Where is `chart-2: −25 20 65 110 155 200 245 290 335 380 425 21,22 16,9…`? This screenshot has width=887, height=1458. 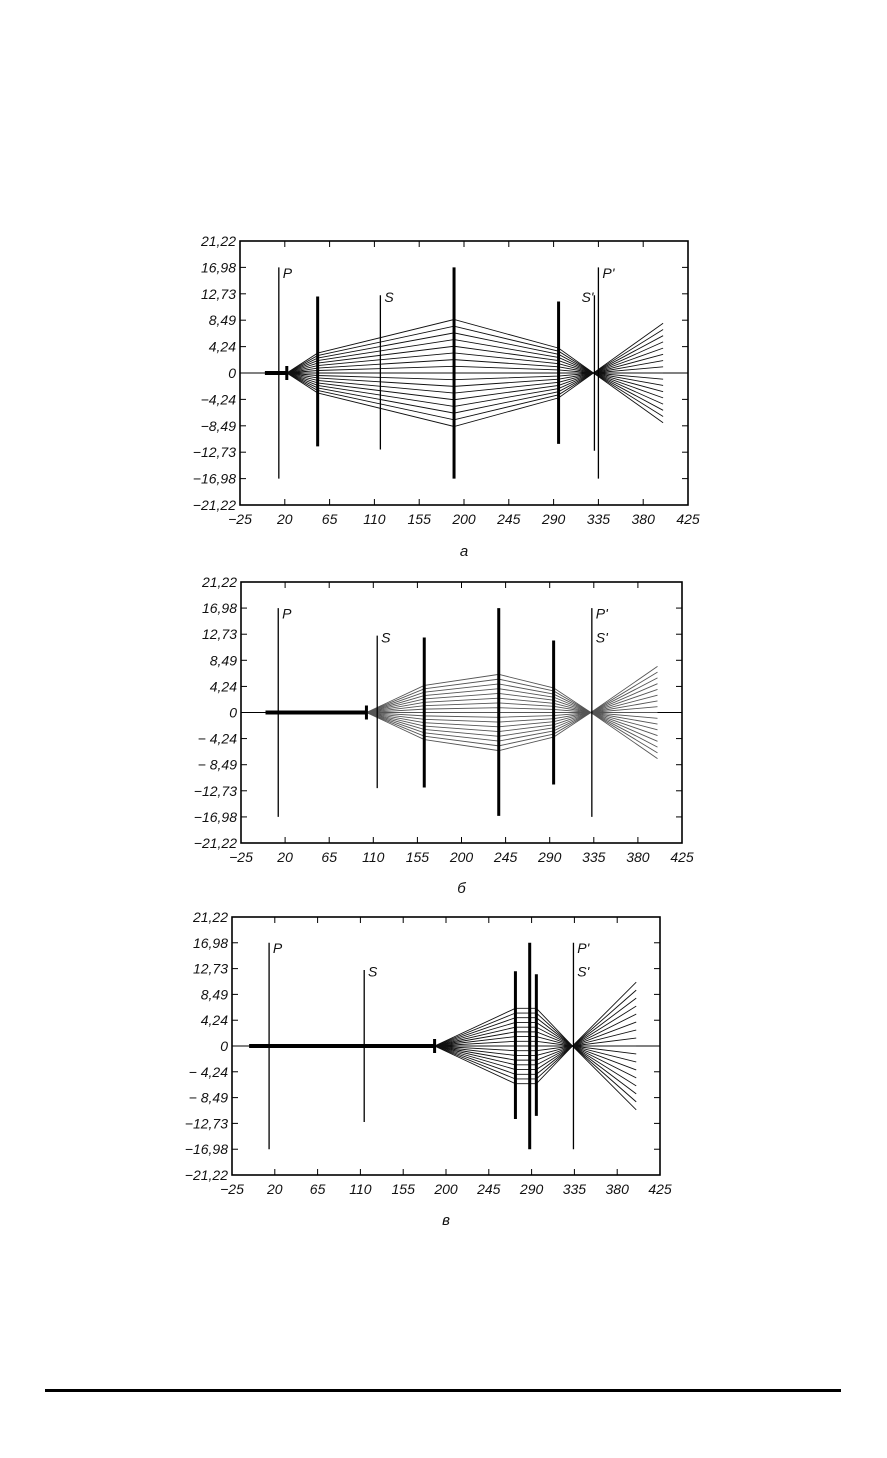
chart-2: −25 20 65 110 155 200 245 290 335 380 425 21,22 16,9… is located at coordinates (444, 735).